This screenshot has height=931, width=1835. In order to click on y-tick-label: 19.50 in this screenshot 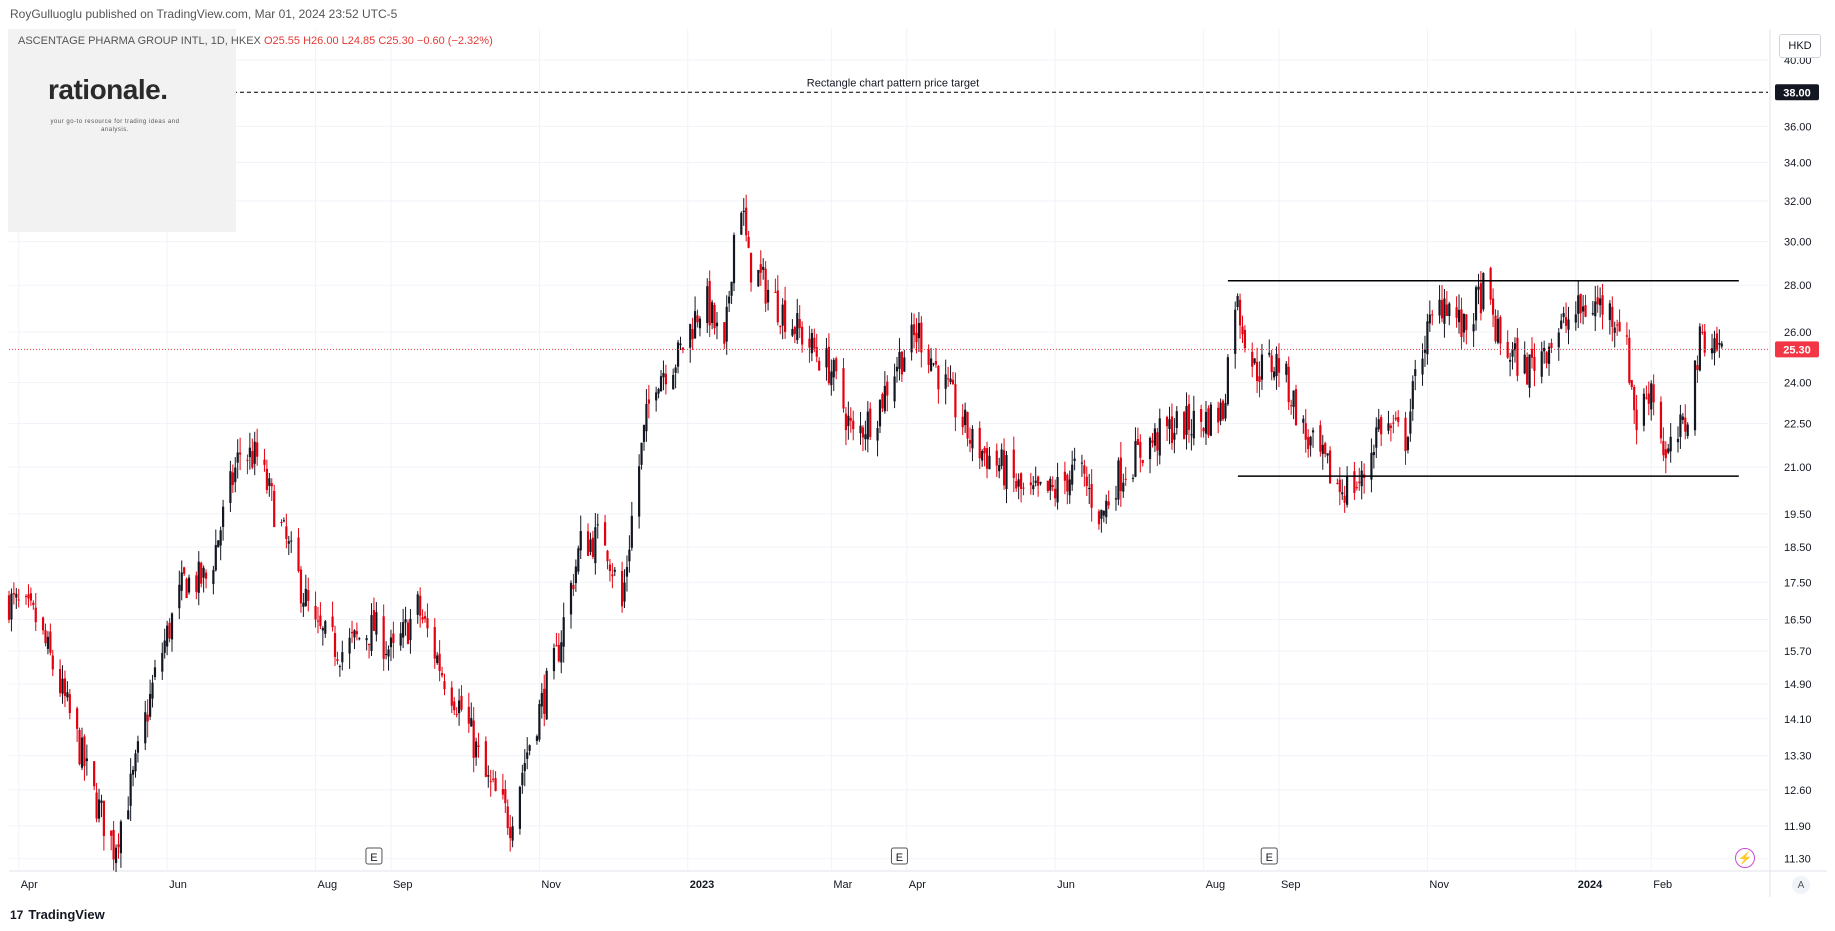, I will do `click(1798, 515)`.